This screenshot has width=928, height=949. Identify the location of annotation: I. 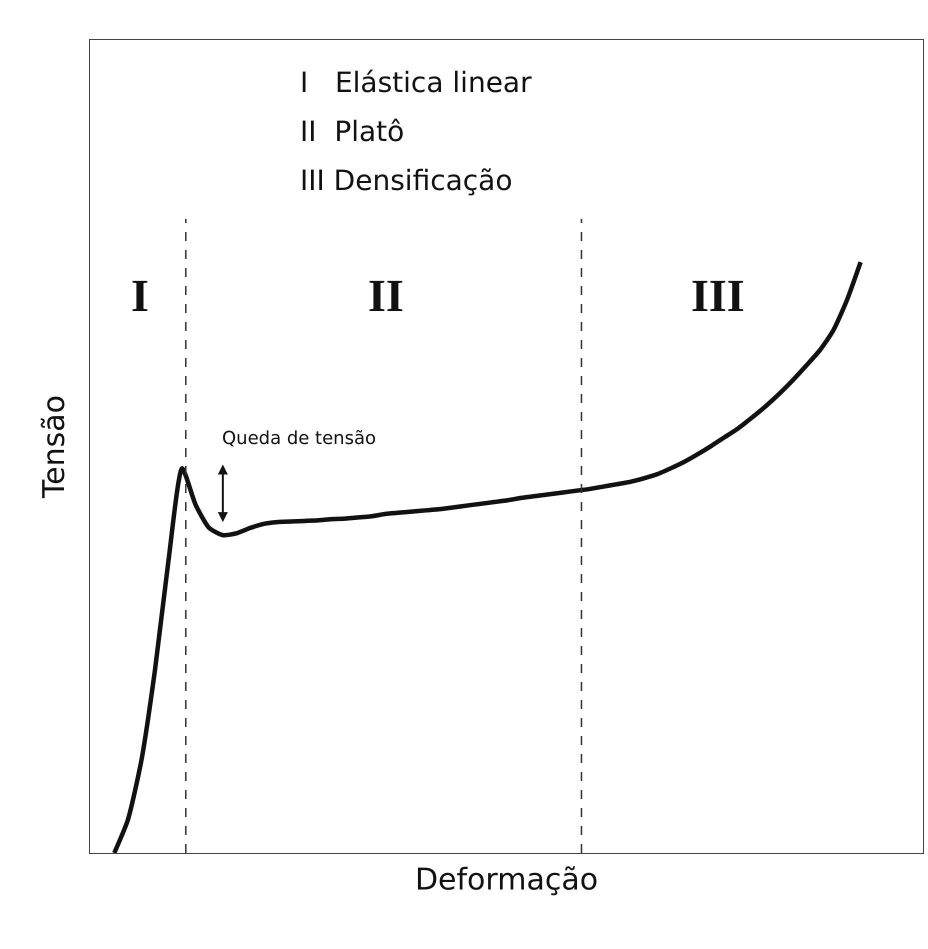
(140, 295).